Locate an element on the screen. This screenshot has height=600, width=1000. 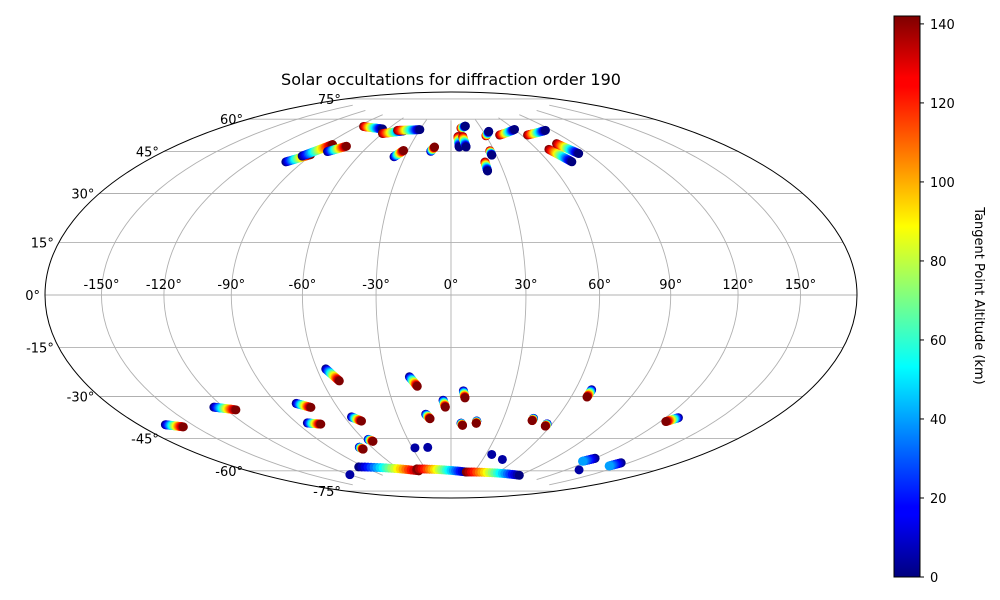
colorbar-ticks: 0 20 40 60 80 100 120 140 is located at coordinates (937, 302).